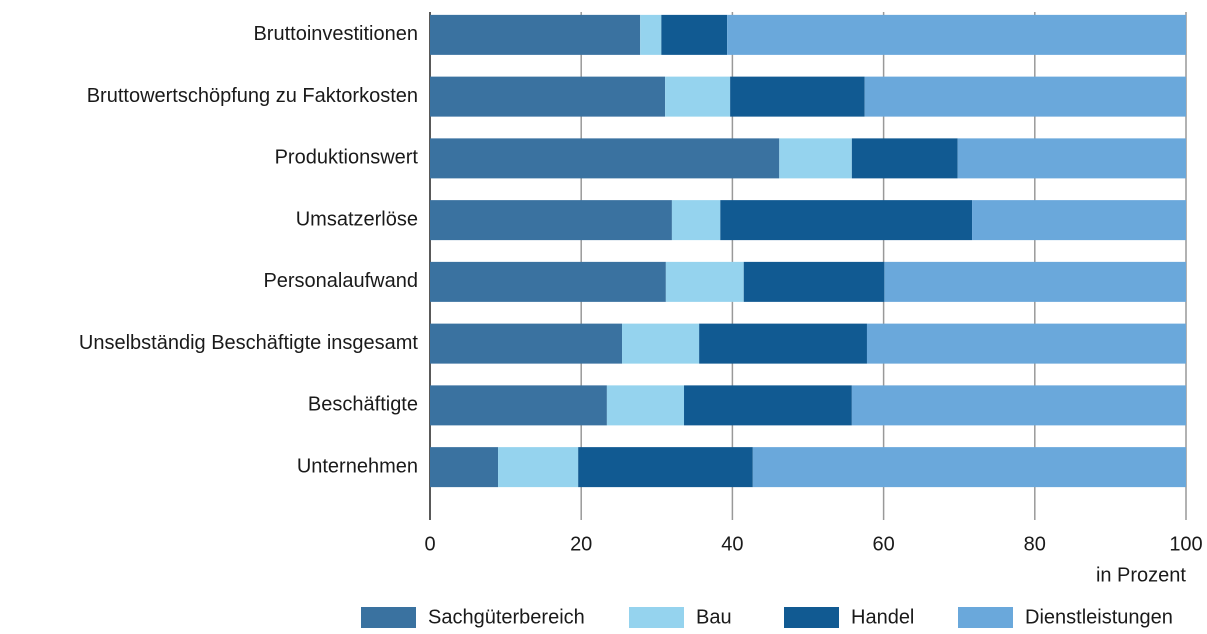  I want to click on y-tick-label: Bruttowertschöpfung zu Faktorkosten, so click(252, 96).